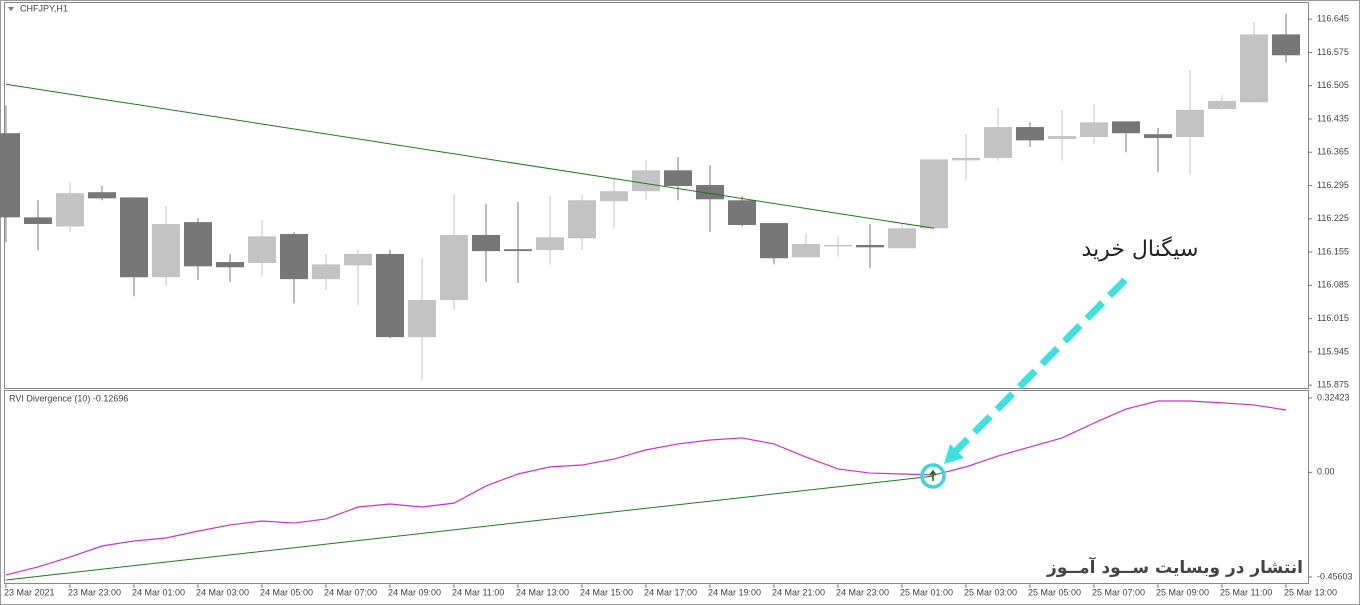 The width and height of the screenshot is (1360, 605). What do you see at coordinates (1310, 592) in the screenshot?
I see `x-tick-label: 25 Mar 13:00` at bounding box center [1310, 592].